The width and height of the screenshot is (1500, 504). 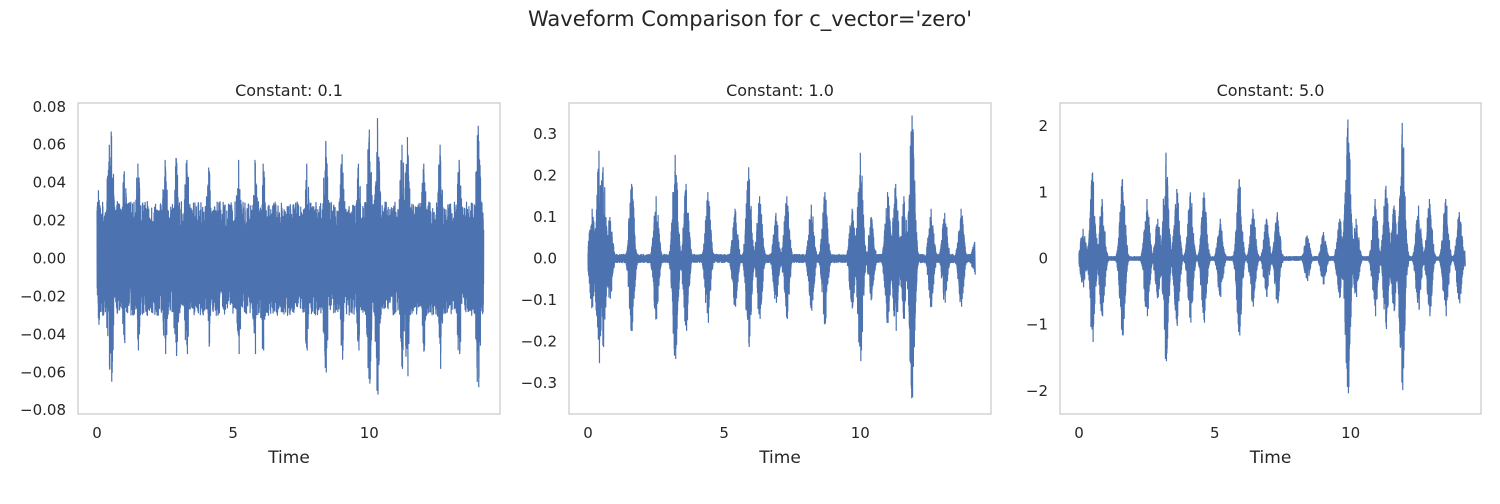 What do you see at coordinates (539, 300) in the screenshot?
I see `y-tick-label: −0.1` at bounding box center [539, 300].